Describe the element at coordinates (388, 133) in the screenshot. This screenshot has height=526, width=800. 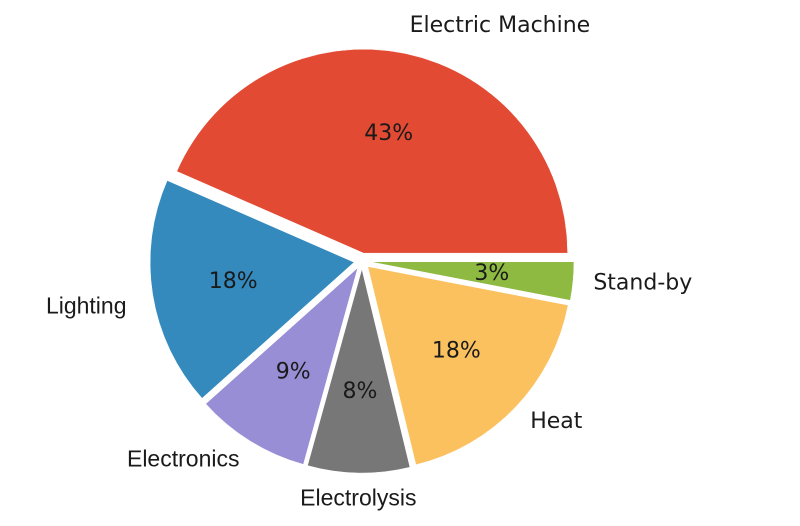
I see `pie-percent-label: 43%` at that location.